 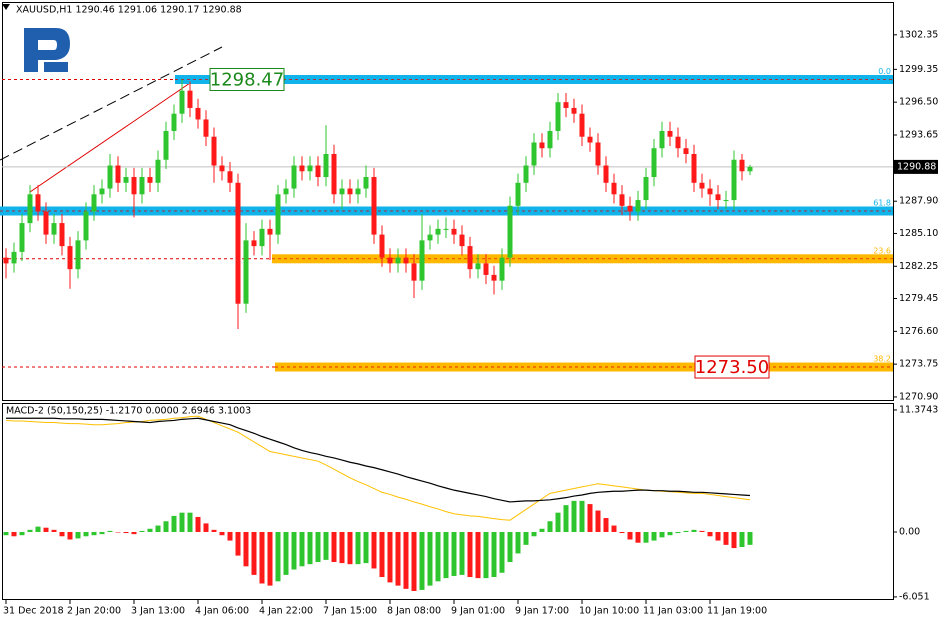 What do you see at coordinates (6, 7) in the screenshot?
I see `menu-arrow` at bounding box center [6, 7].